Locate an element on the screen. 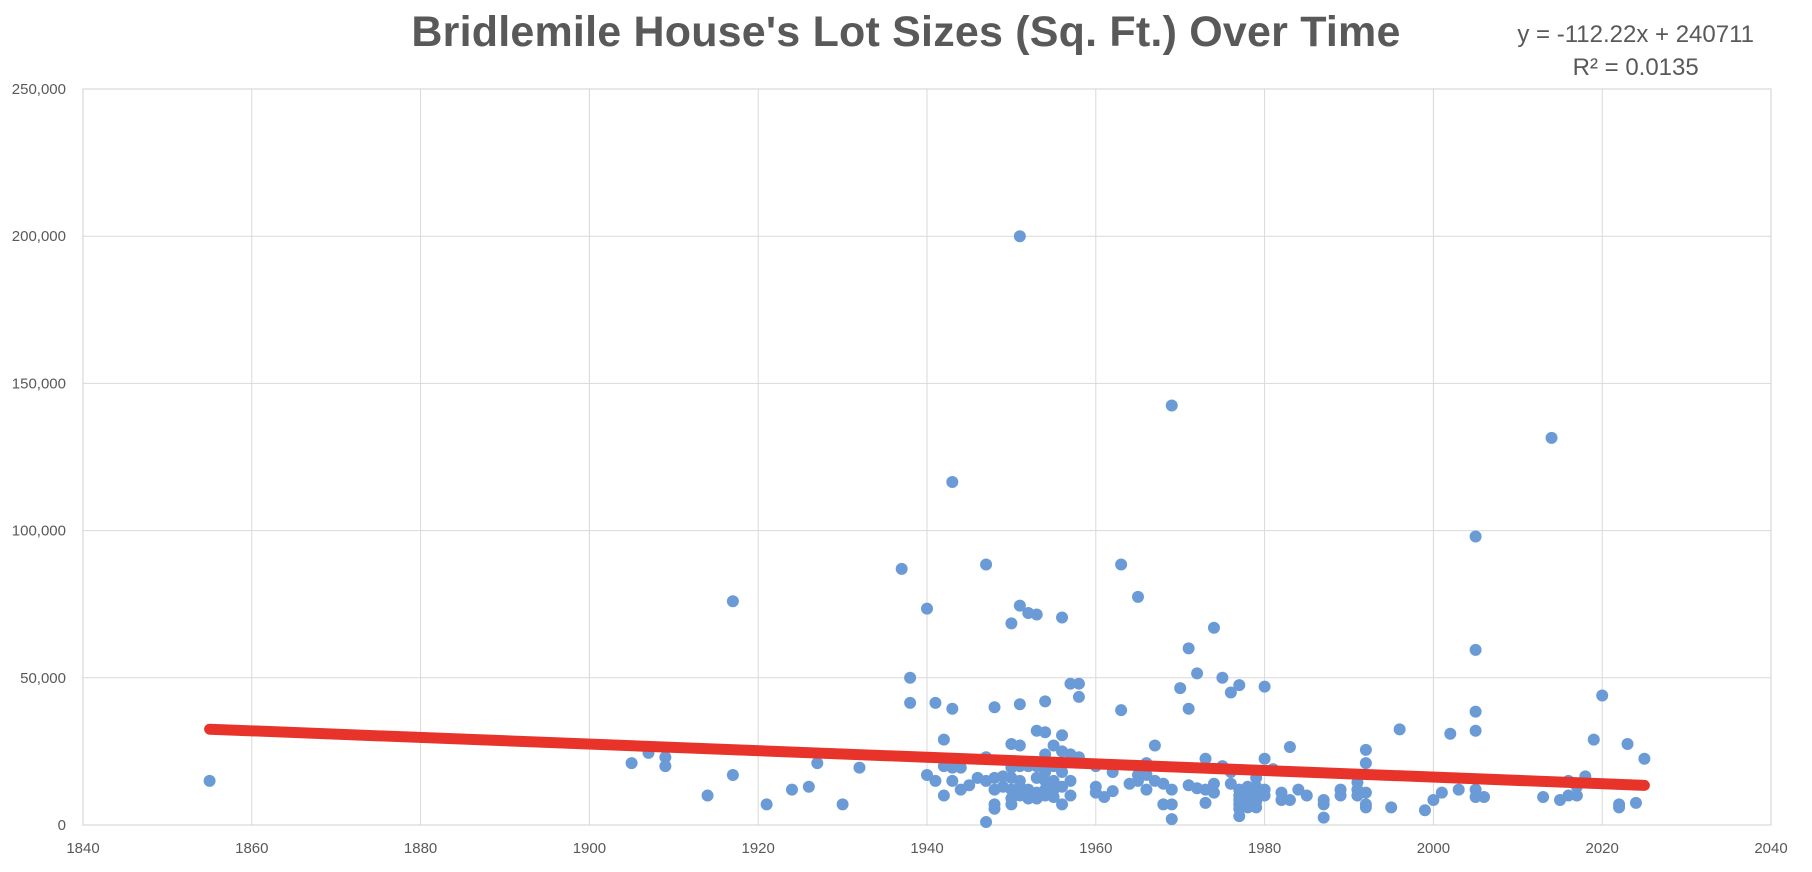 This screenshot has height=872, width=1812. x-tick-label: 1920 is located at coordinates (758, 848).